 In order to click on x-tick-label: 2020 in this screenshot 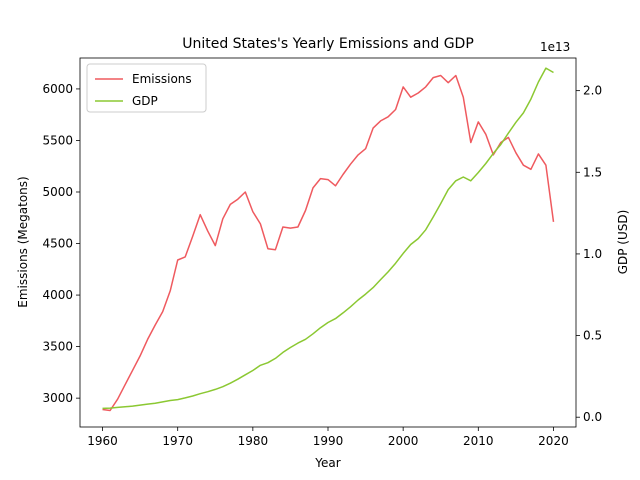, I will do `click(553, 441)`.